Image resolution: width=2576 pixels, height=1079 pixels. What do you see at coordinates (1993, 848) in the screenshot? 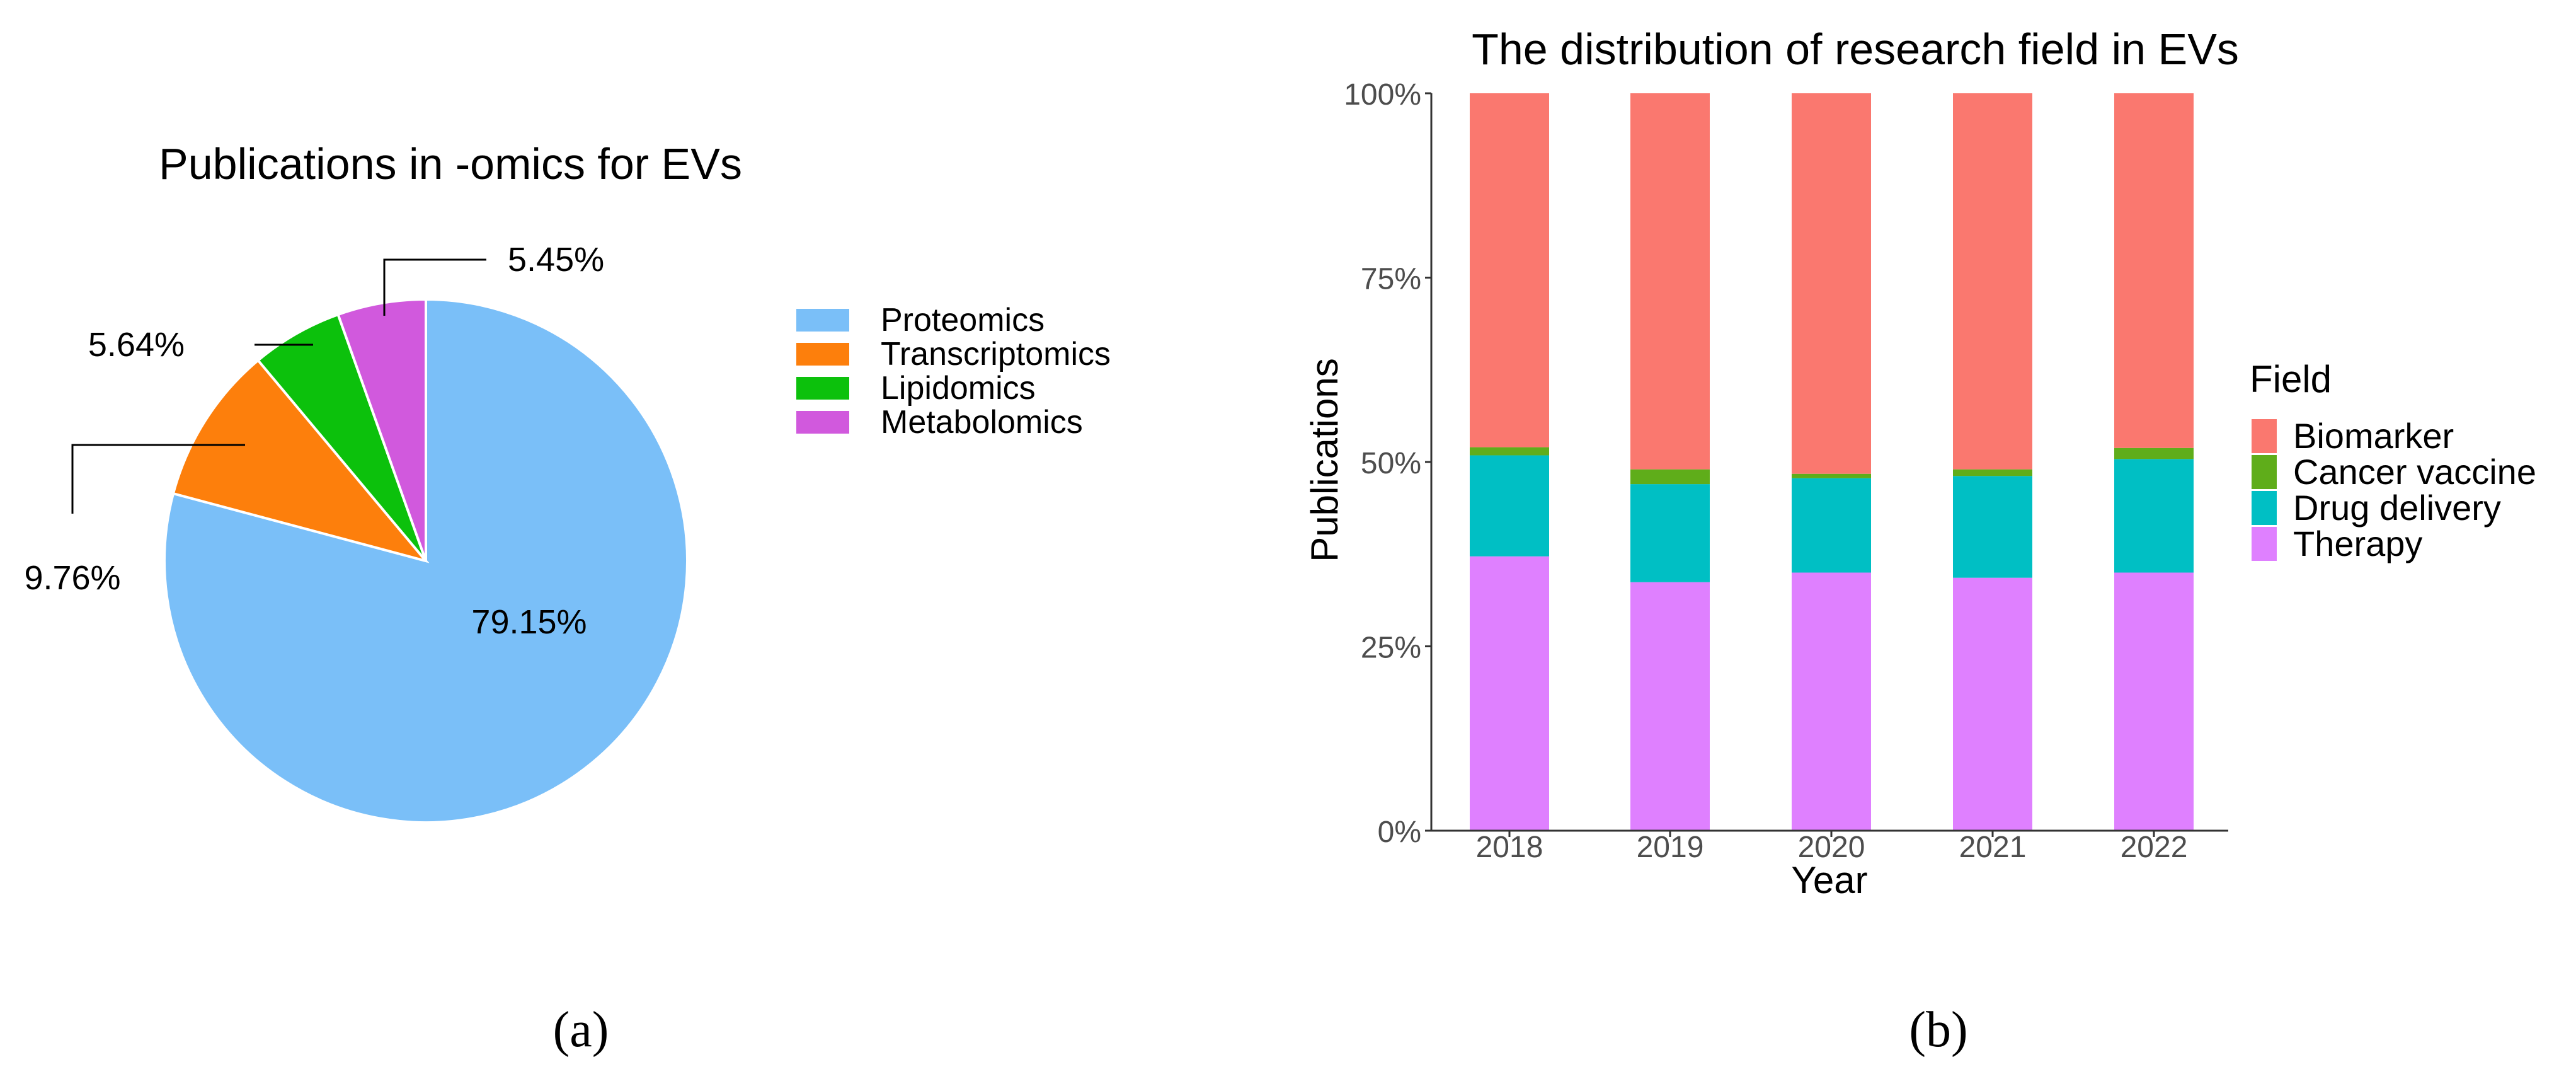
I see `x-tick-label-2021: 2021` at bounding box center [1993, 848].